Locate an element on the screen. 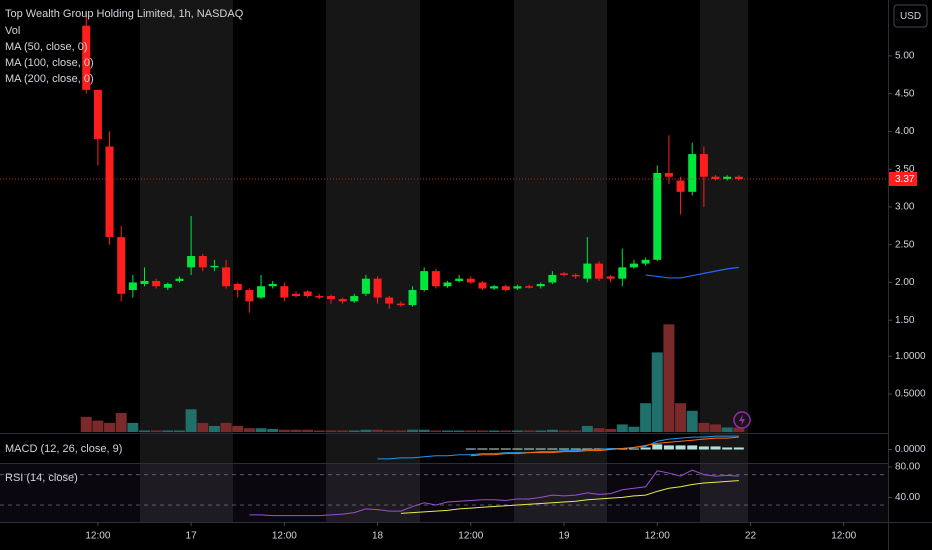 The width and height of the screenshot is (932, 550). macd-line is located at coordinates (558, 447).